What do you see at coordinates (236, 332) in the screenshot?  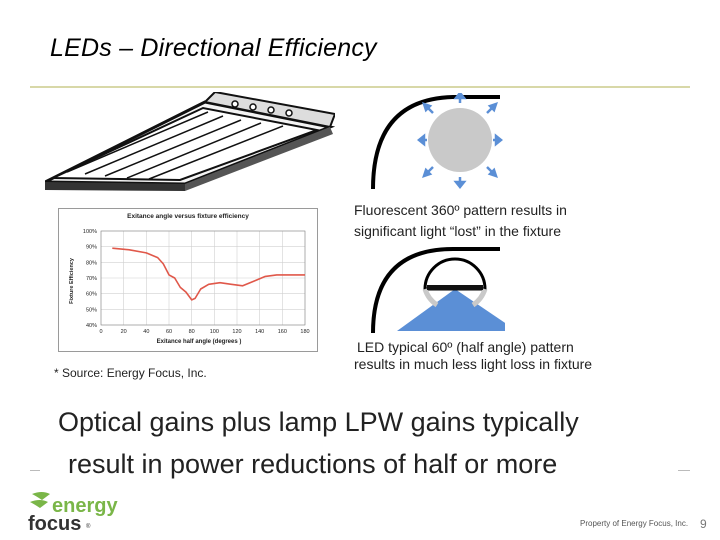 I see `x-tick-label: 120` at bounding box center [236, 332].